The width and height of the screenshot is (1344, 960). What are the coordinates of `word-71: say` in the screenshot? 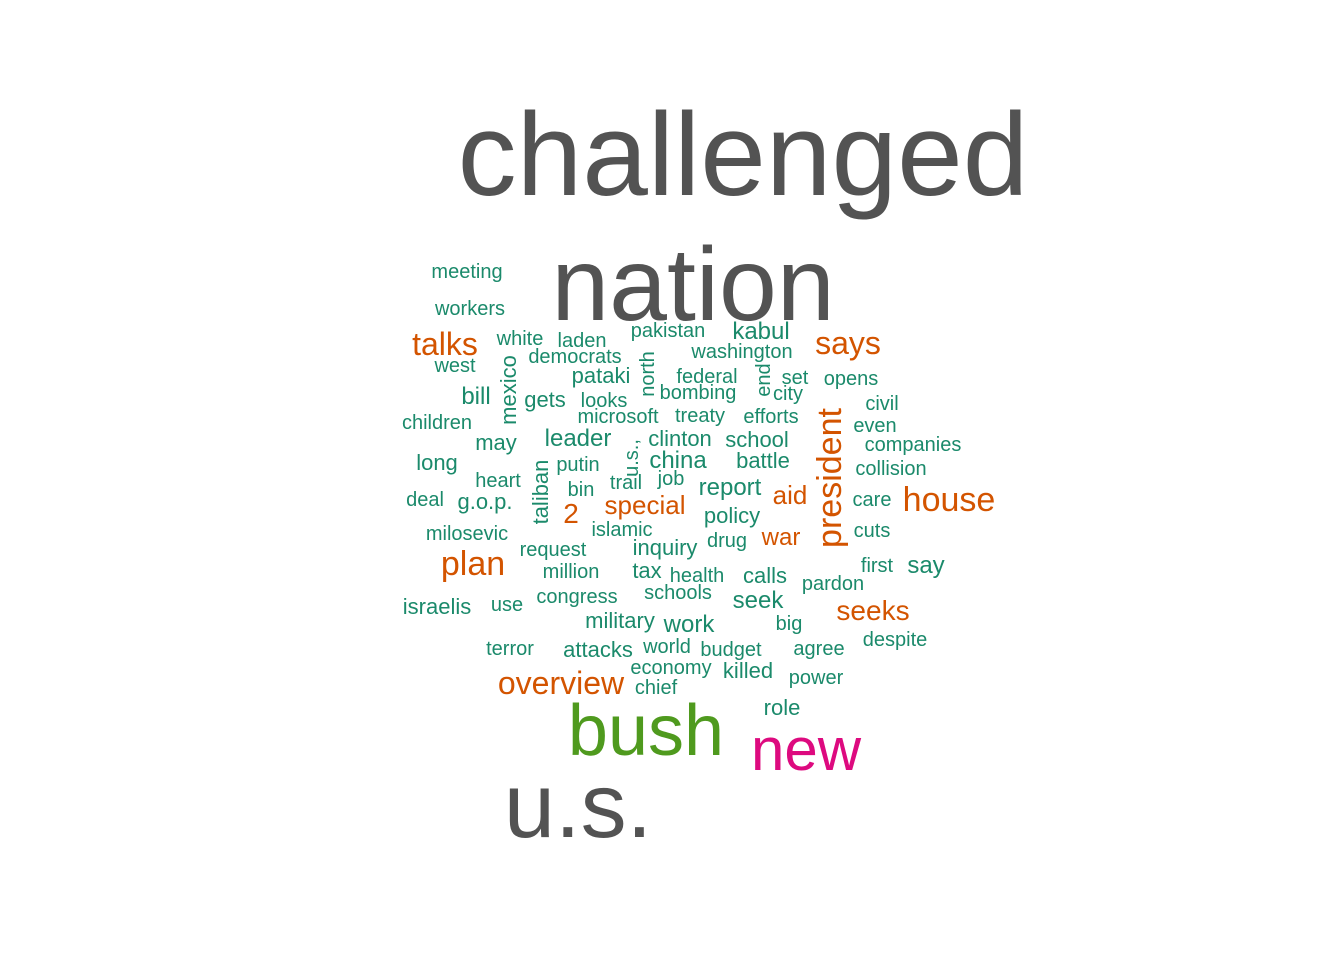 It's located at (926, 565).